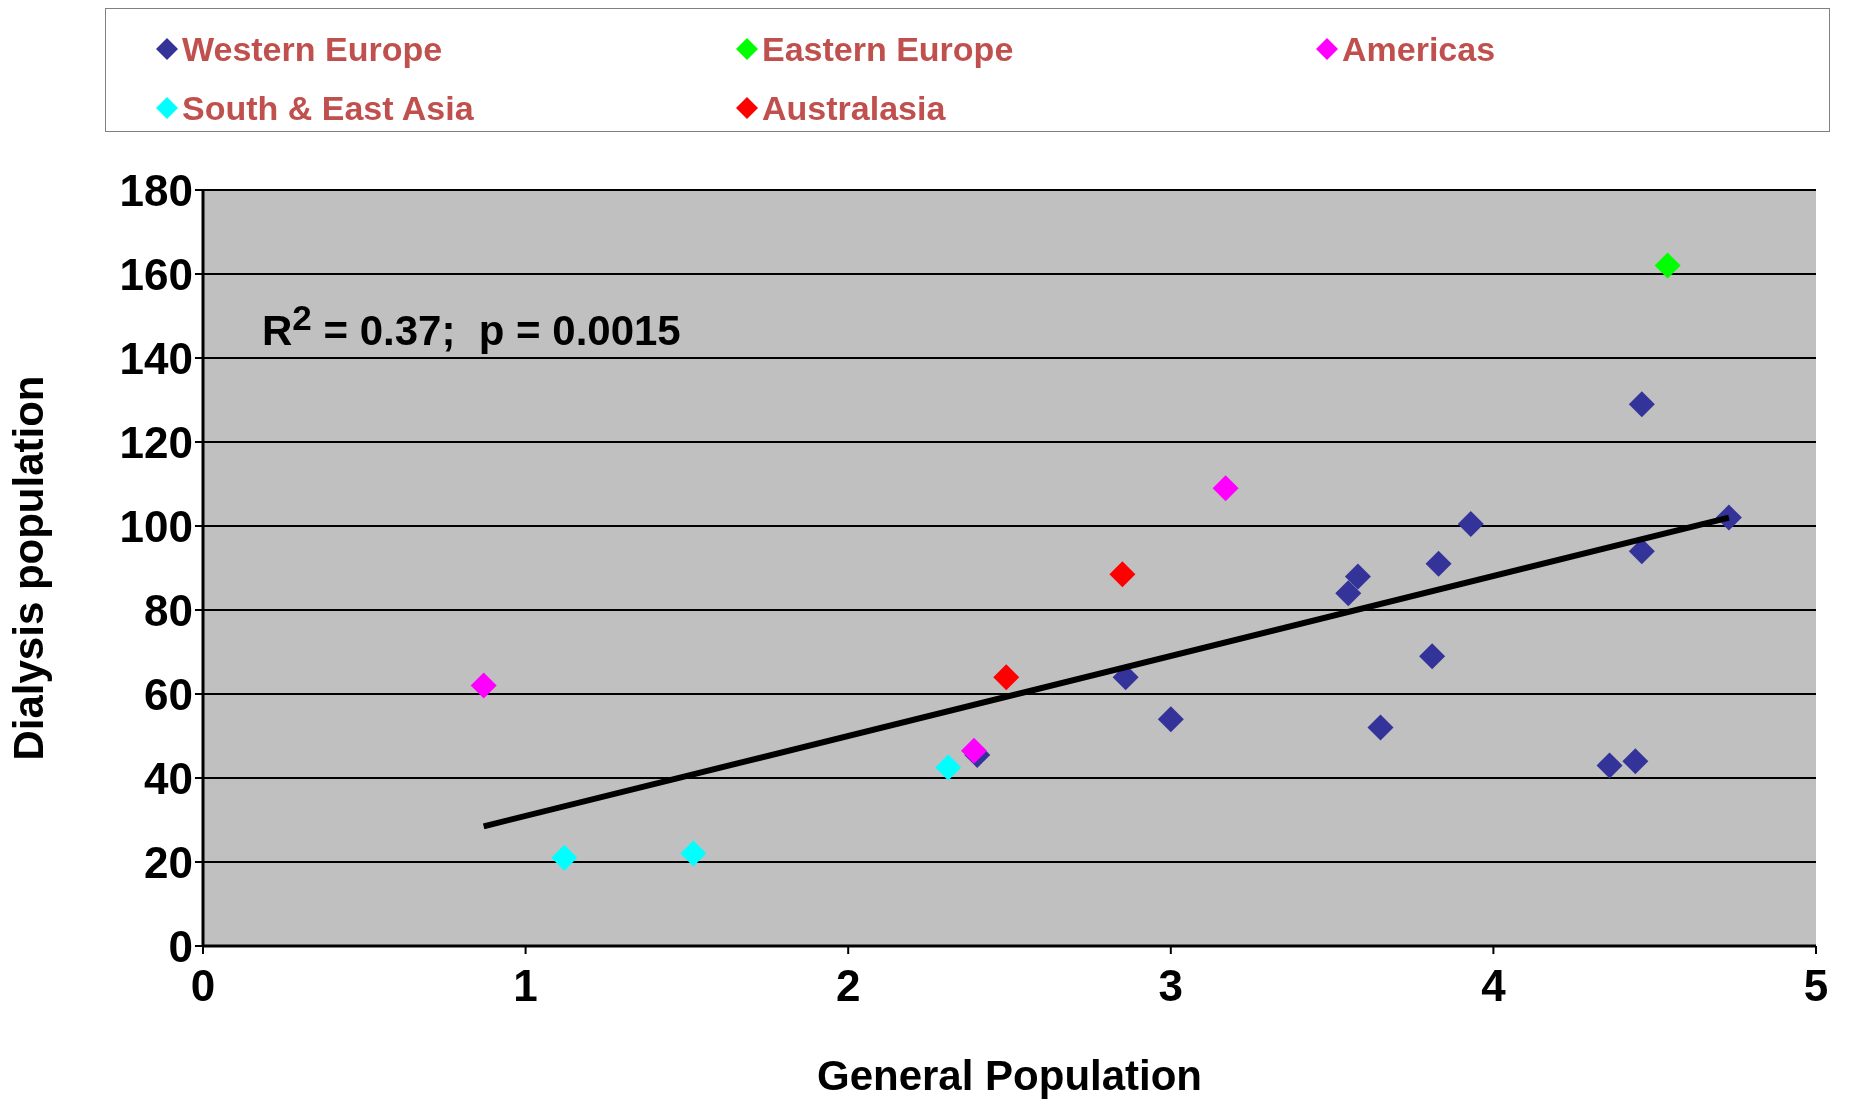 This screenshot has height=1118, width=1849. Describe the element at coordinates (1171, 986) in the screenshot. I see `x-tick-label: 3` at that location.